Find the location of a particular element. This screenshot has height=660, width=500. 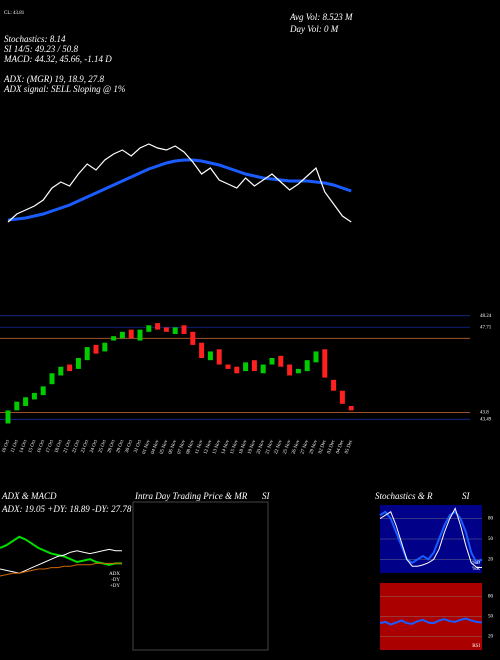

panel-frame is located at coordinates (200, 576).